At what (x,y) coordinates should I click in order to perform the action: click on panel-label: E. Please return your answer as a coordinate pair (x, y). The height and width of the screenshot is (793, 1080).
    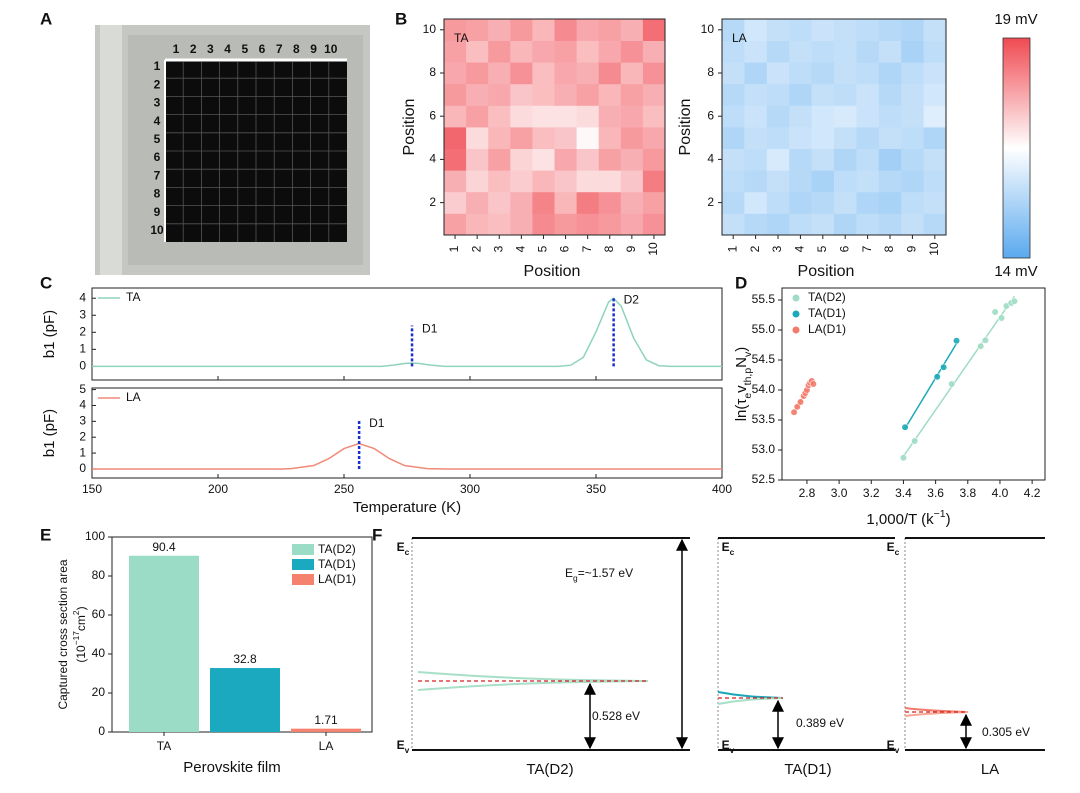
    Looking at the image, I should click on (45, 534).